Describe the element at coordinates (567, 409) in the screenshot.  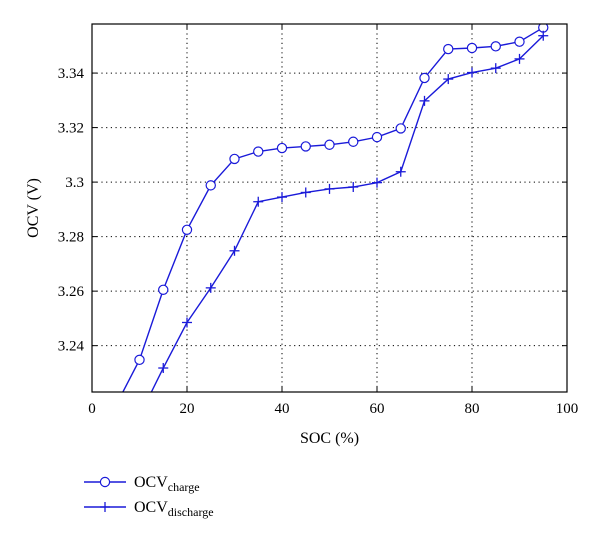
I see `x-tick-label: 100` at that location.